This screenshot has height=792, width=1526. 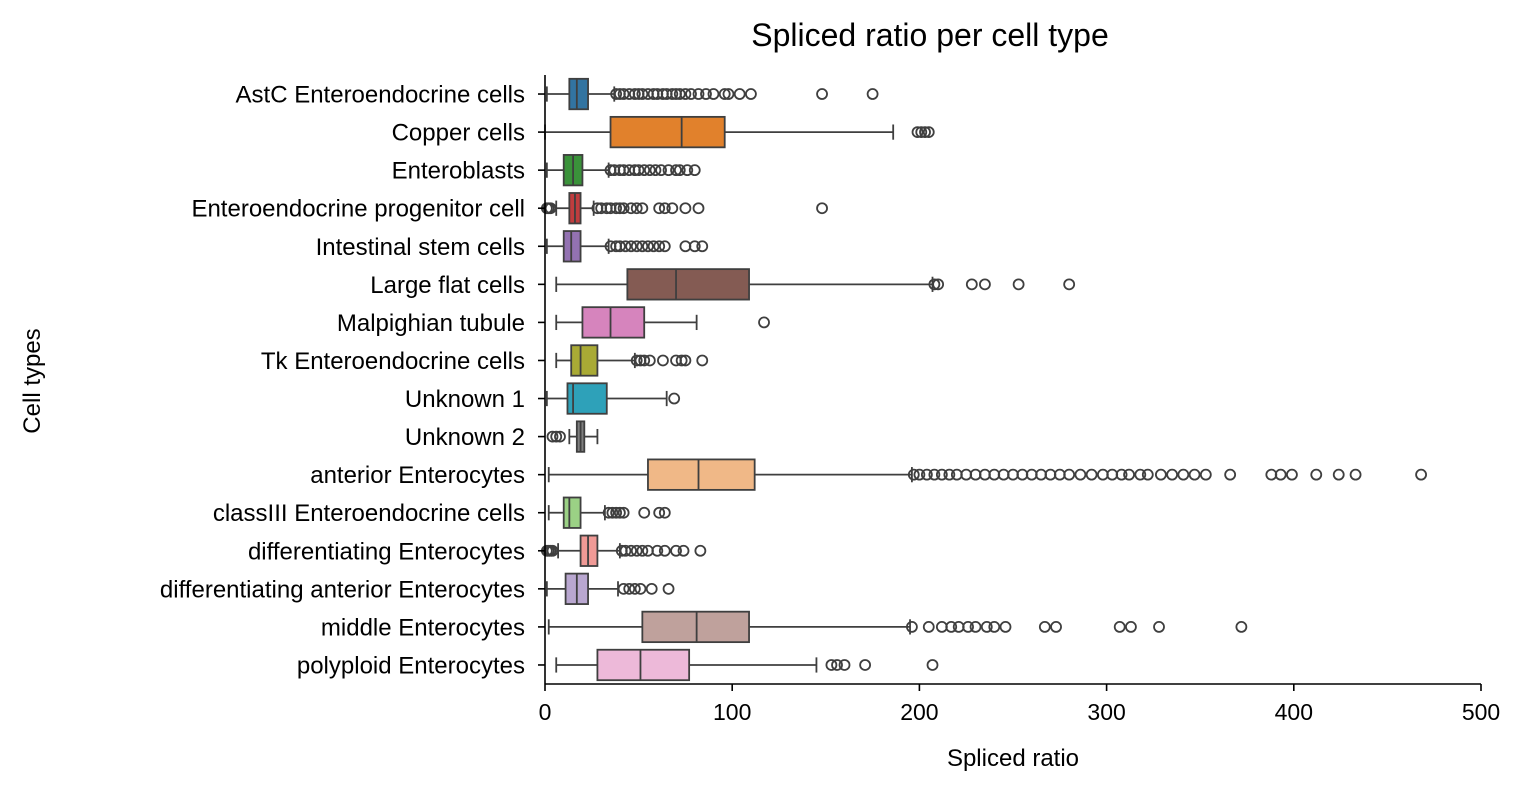 What do you see at coordinates (919, 712) in the screenshot?
I see `x-tick-label: 200` at bounding box center [919, 712].